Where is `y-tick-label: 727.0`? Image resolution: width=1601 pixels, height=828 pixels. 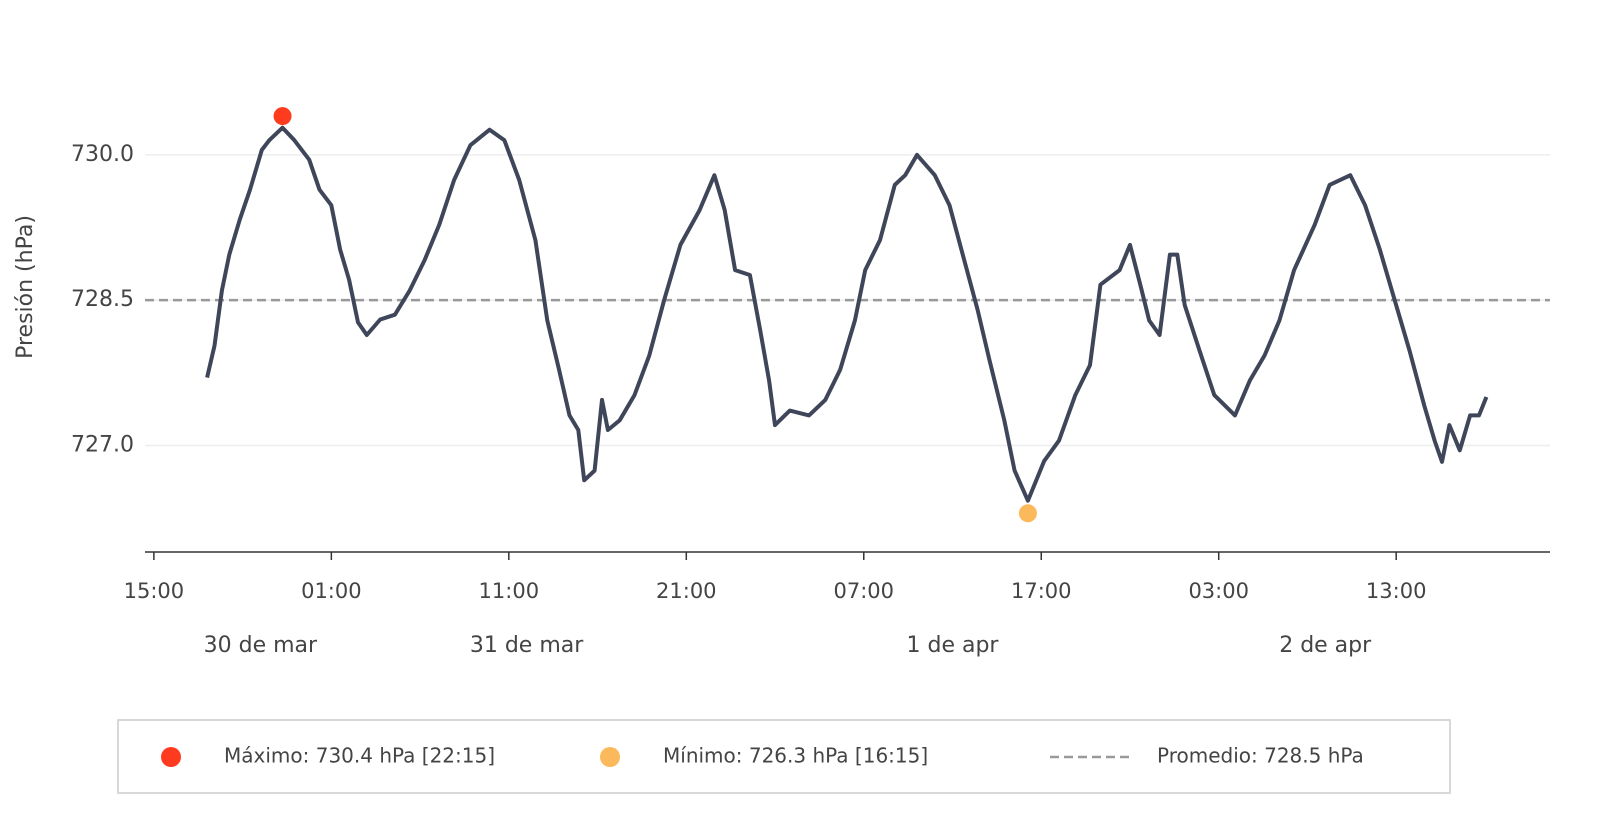 y-tick-label: 727.0 is located at coordinates (102, 444).